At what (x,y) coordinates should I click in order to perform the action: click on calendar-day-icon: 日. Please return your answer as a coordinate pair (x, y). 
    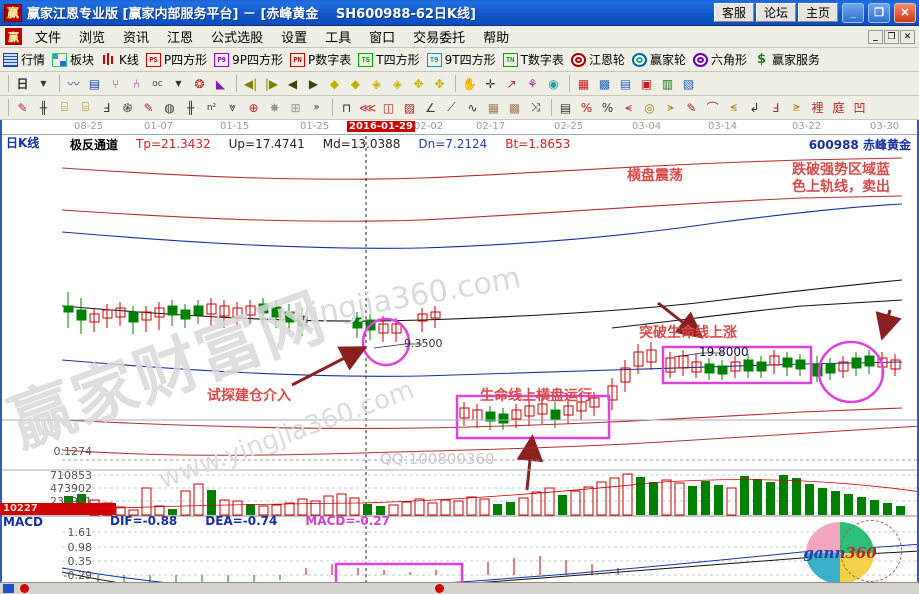
    Looking at the image, I should click on (22, 84).